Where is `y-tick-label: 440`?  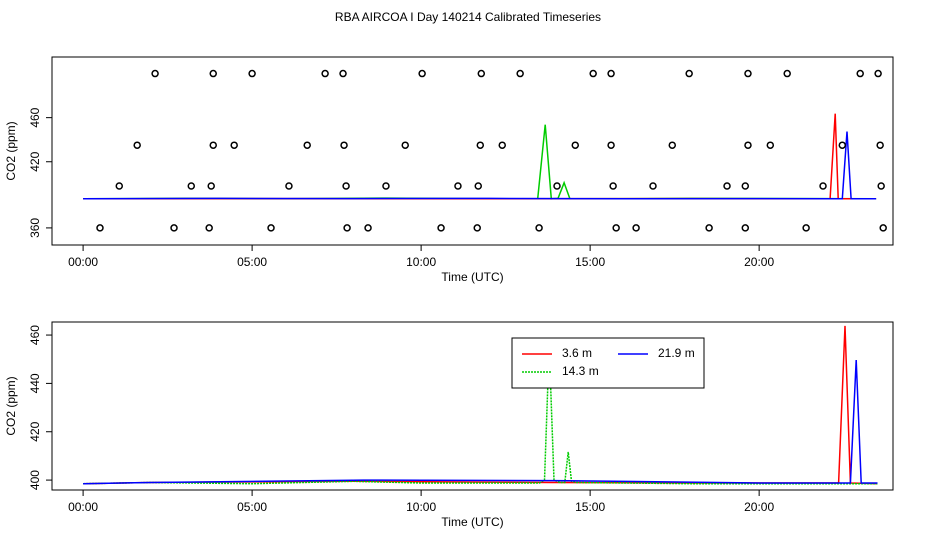 y-tick-label: 440 is located at coordinates (35, 383).